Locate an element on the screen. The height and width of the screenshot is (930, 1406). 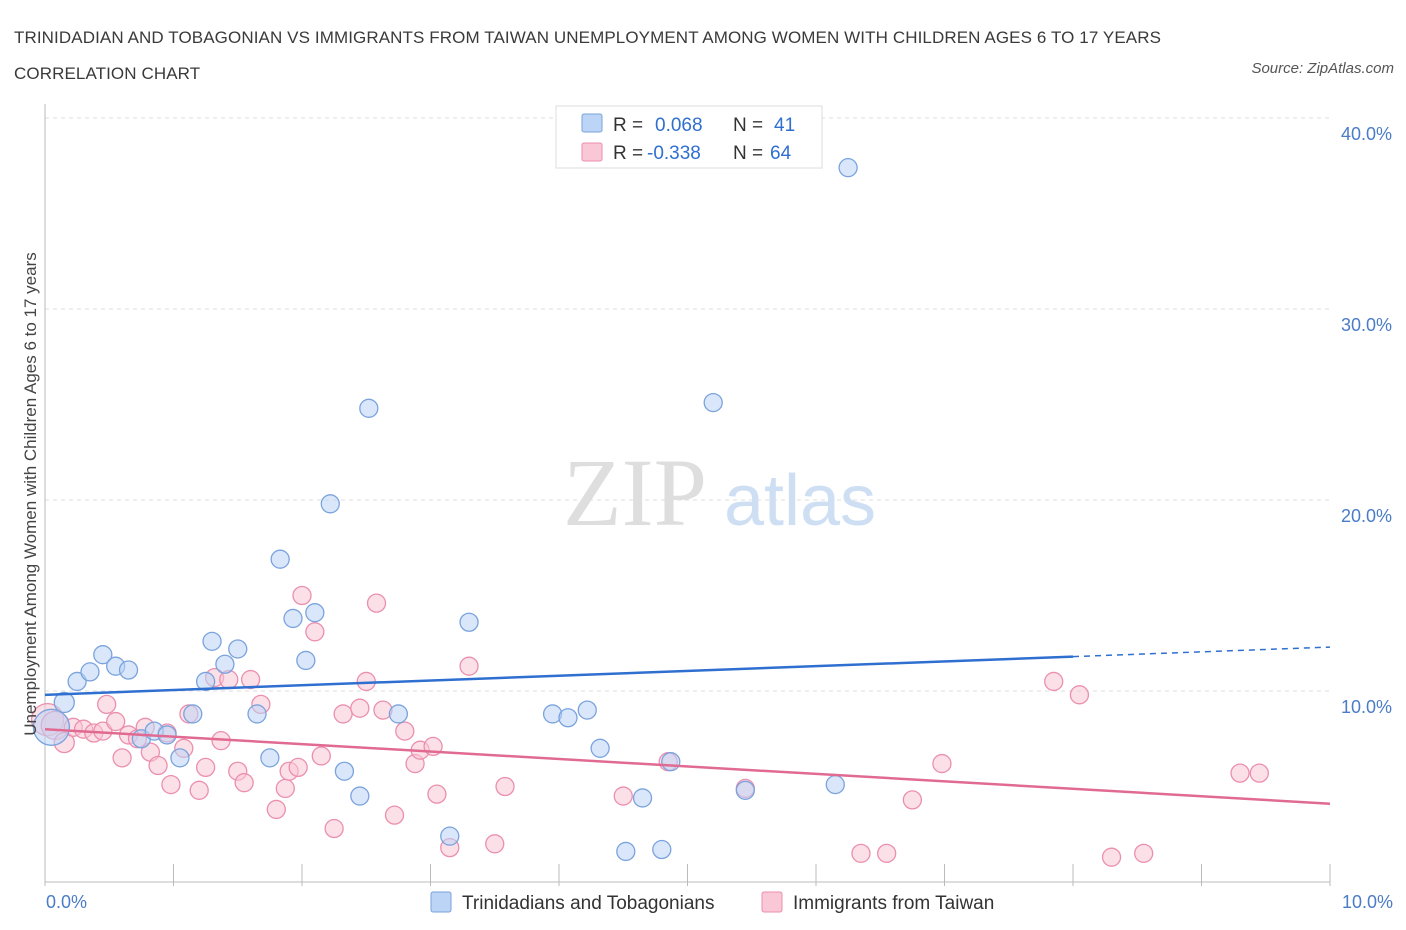
stats-n-value-blue: 41 is located at coordinates (784, 125).